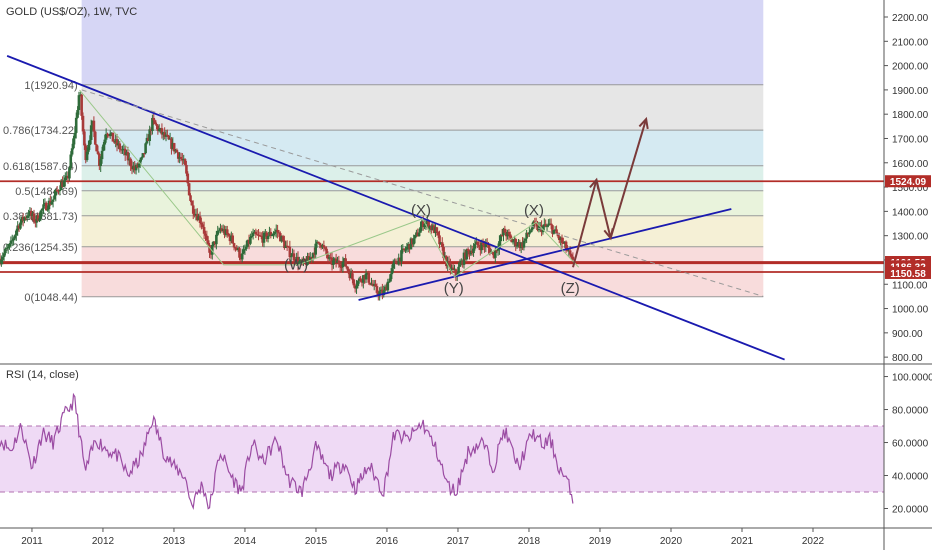  I want to click on time-tick-label: 2020, so click(671, 541).